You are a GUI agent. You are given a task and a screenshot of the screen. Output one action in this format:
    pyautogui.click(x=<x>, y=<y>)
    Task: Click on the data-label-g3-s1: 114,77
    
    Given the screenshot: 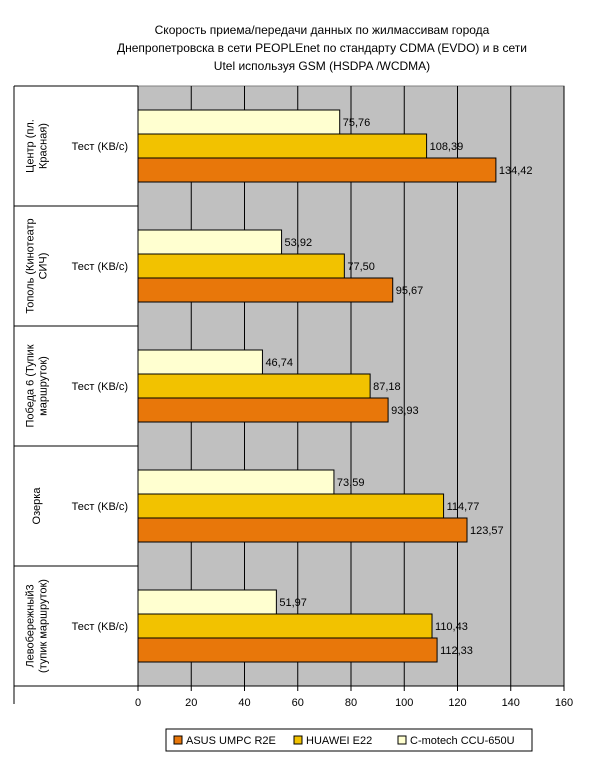 What is the action you would take?
    pyautogui.click(x=463, y=507)
    